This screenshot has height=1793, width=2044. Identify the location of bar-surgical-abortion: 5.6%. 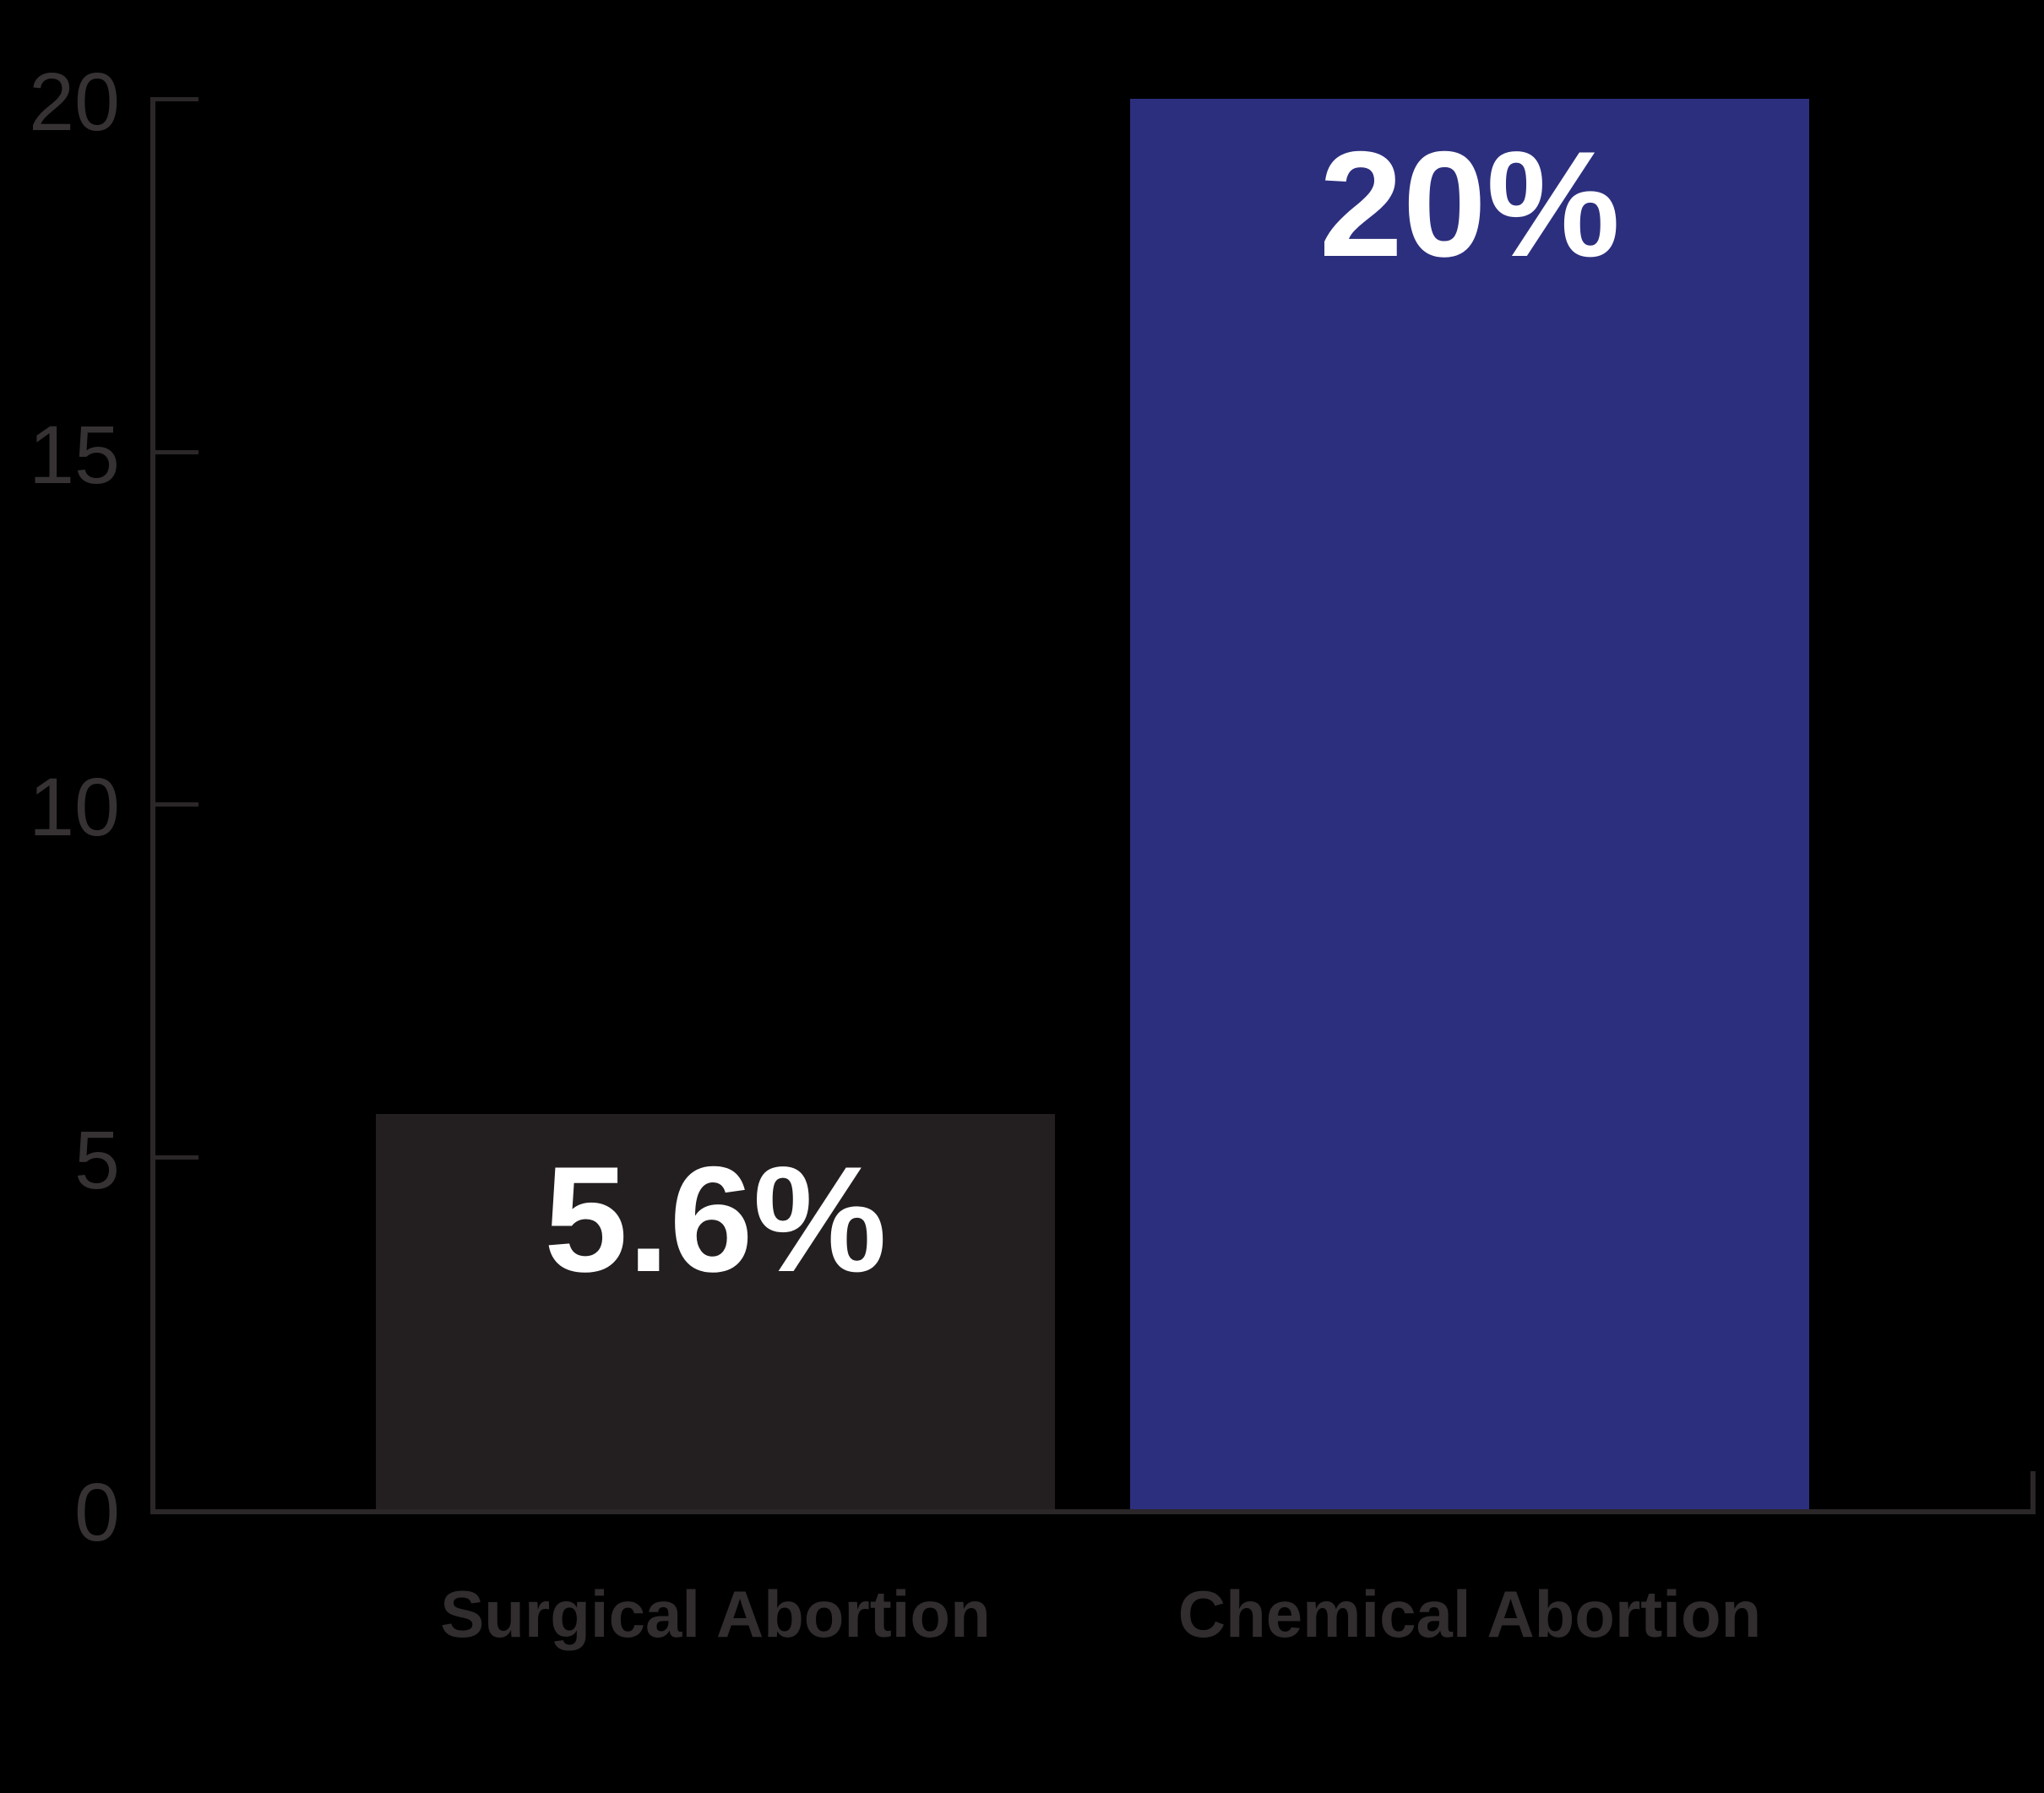
(716, 1311).